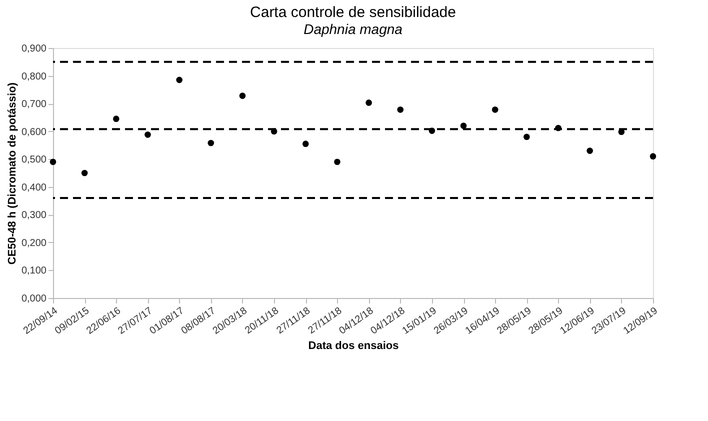  I want to click on y-tick-label: 0,700, so click(34, 104).